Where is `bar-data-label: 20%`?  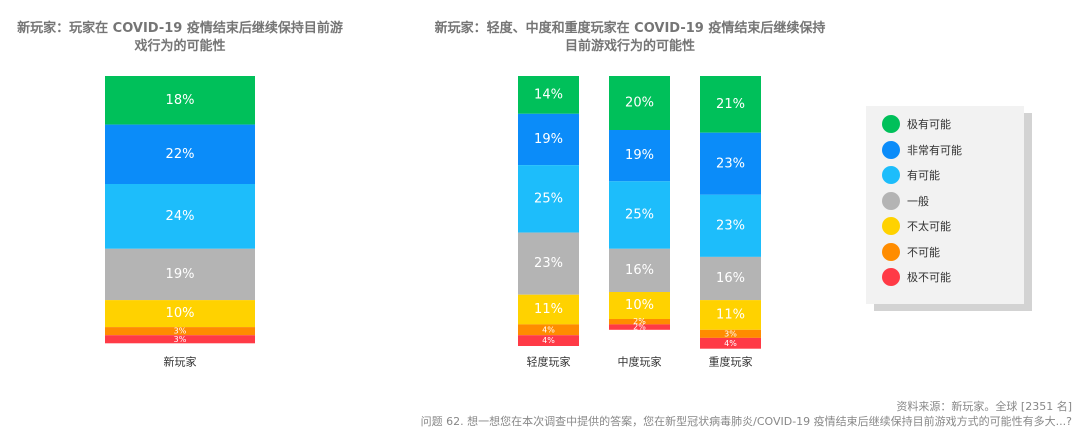
bar-data-label: 20% is located at coordinates (639, 103).